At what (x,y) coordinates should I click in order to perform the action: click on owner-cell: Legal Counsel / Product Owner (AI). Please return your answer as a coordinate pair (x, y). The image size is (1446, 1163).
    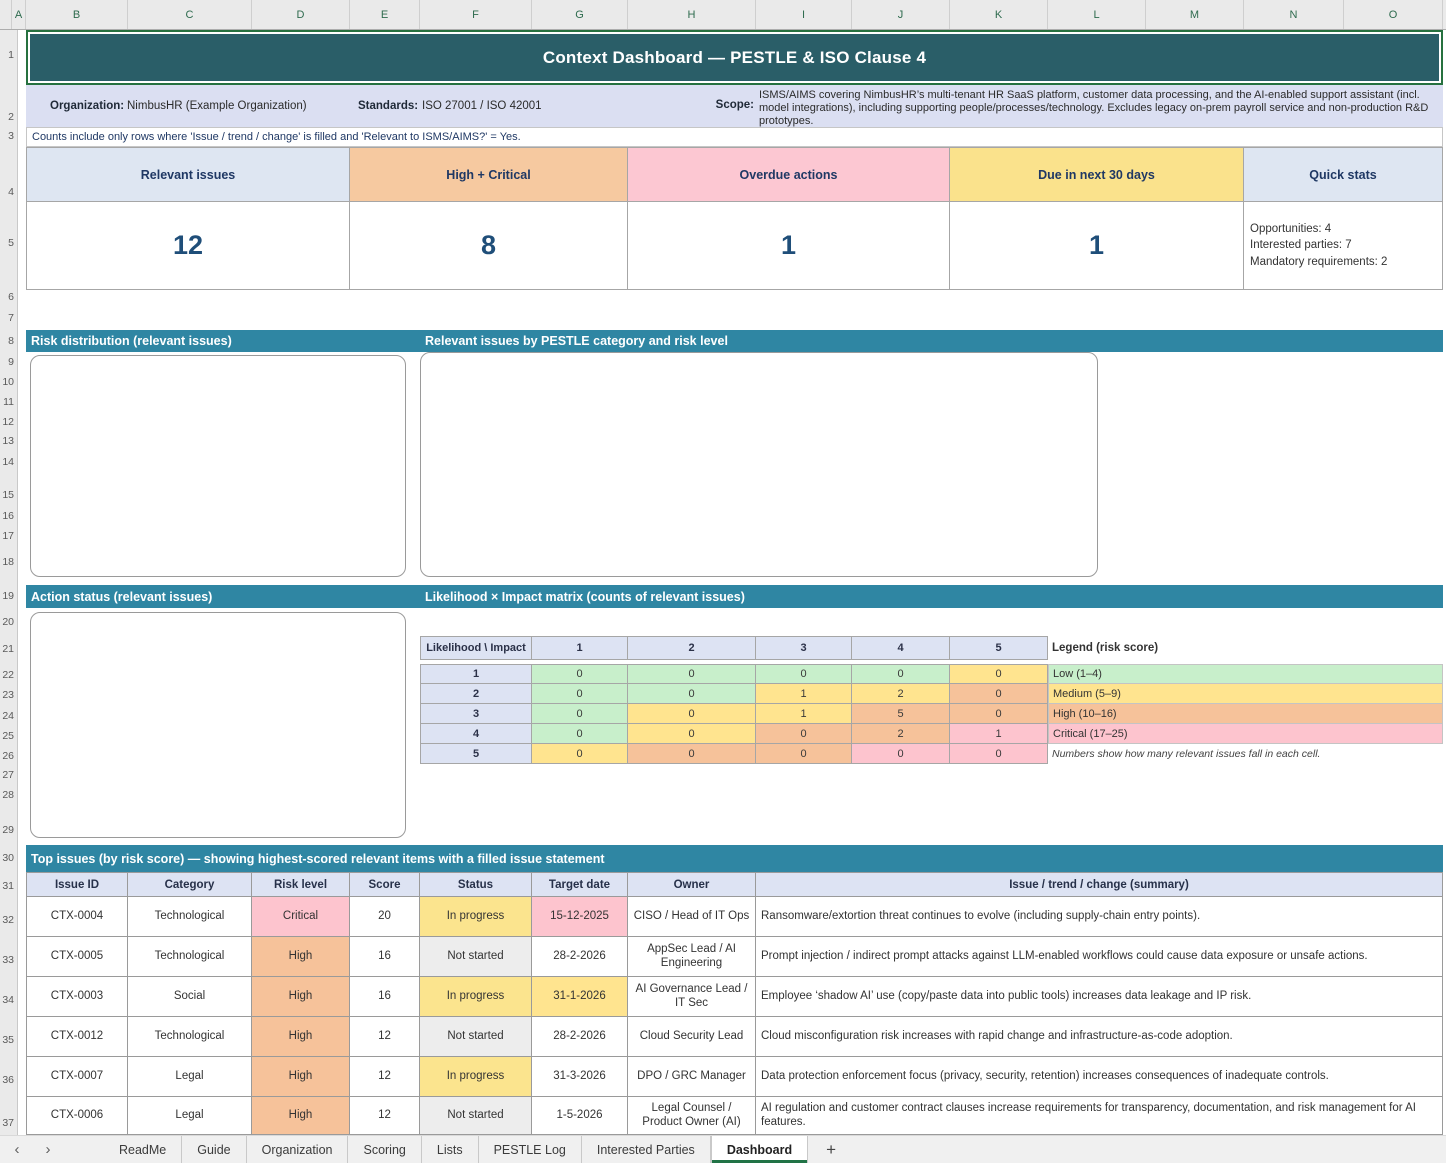
    Looking at the image, I should click on (692, 1116).